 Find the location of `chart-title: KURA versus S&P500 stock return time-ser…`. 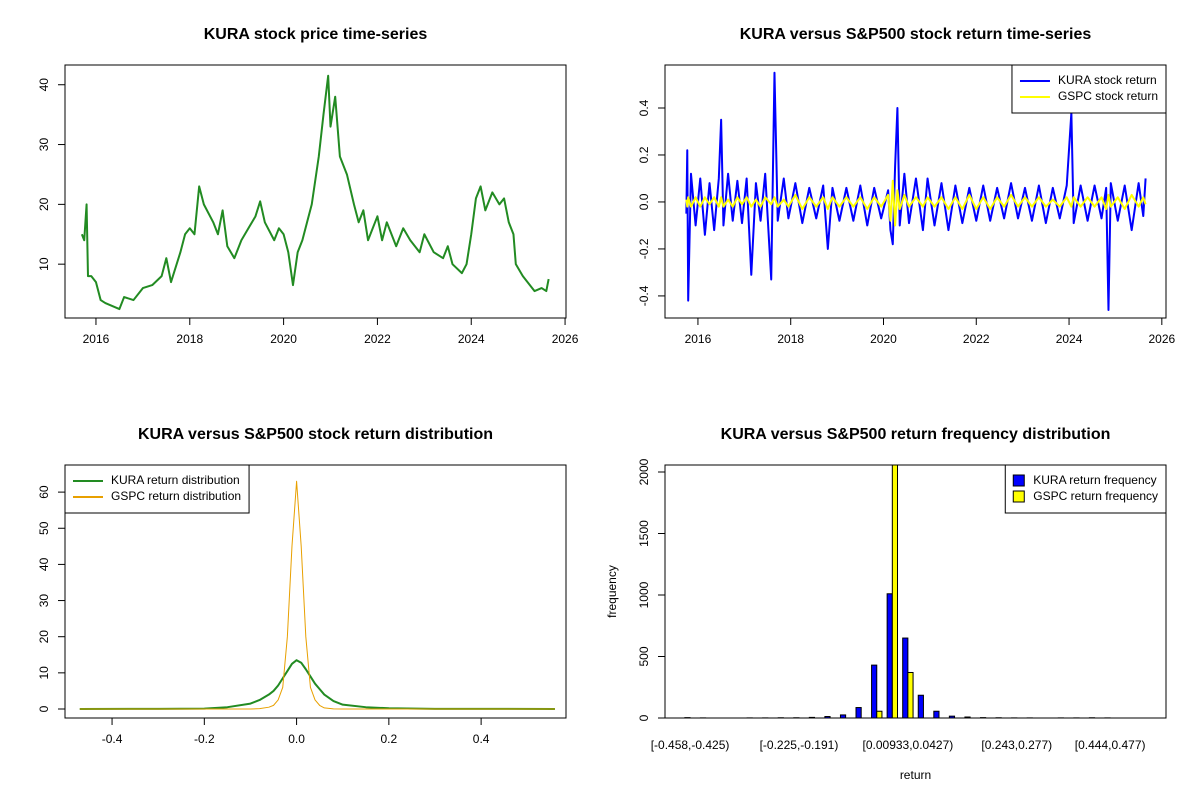

chart-title: KURA versus S&P500 stock return time-ser… is located at coordinates (916, 34).